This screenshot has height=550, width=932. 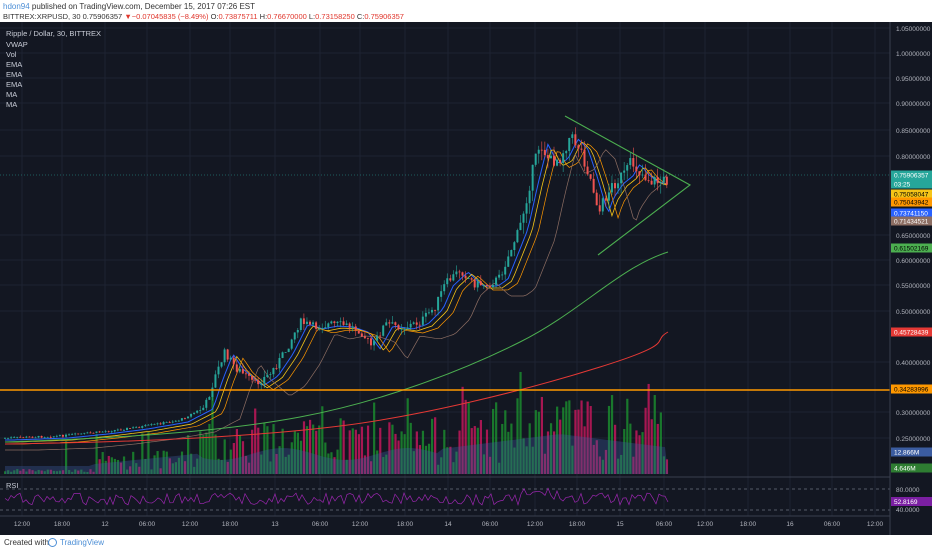 I want to click on indicator-ema-1: EMA, so click(x=14, y=64).